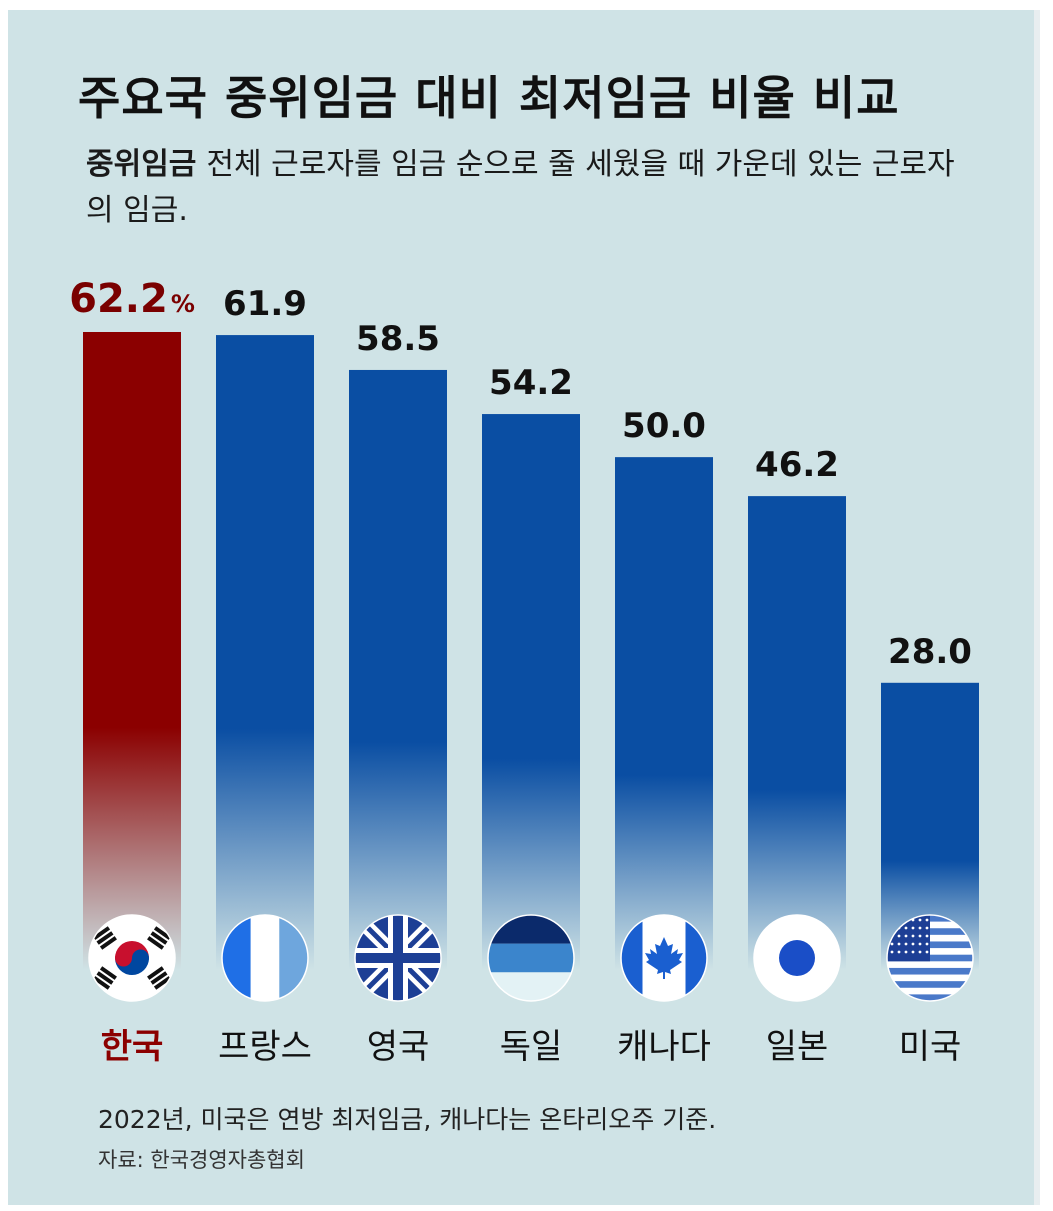 This screenshot has width=1053, height=1211. What do you see at coordinates (664, 1047) in the screenshot?
I see `category-label-5: 캐나다` at bounding box center [664, 1047].